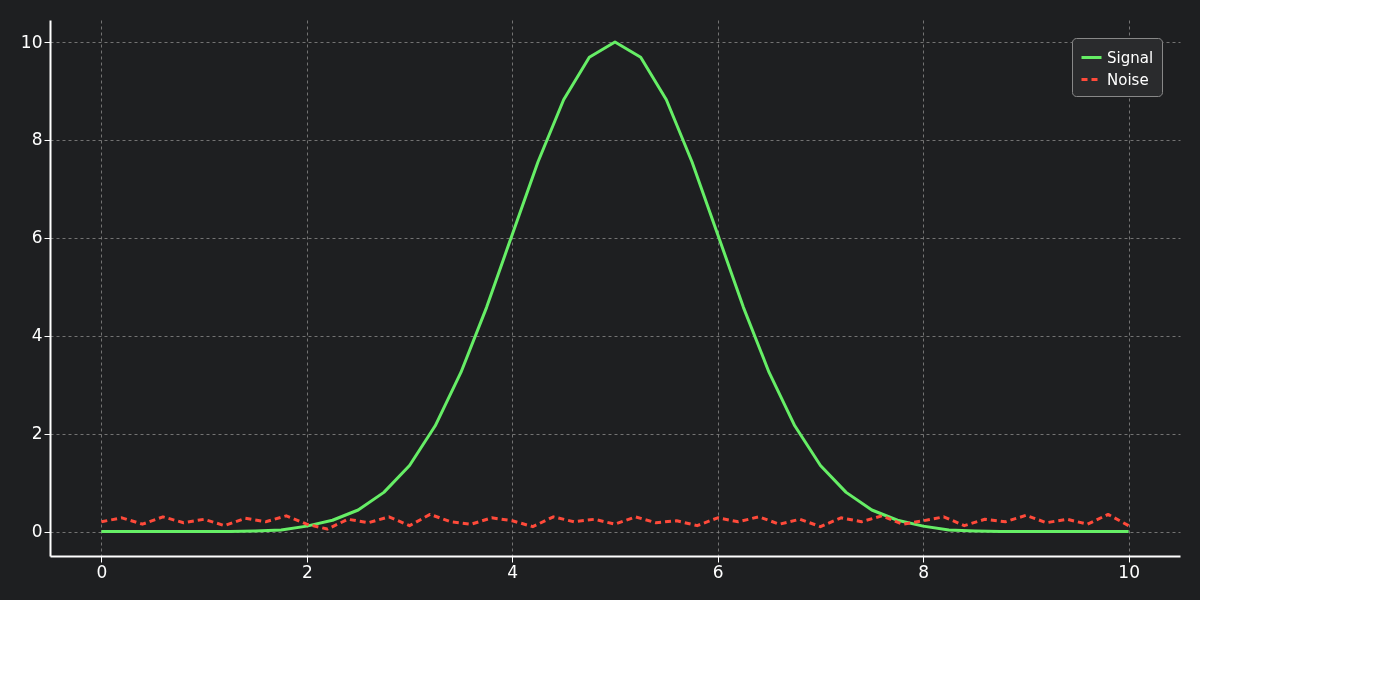  Describe the element at coordinates (102, 571) in the screenshot. I see `x-tick-label: 0` at that location.